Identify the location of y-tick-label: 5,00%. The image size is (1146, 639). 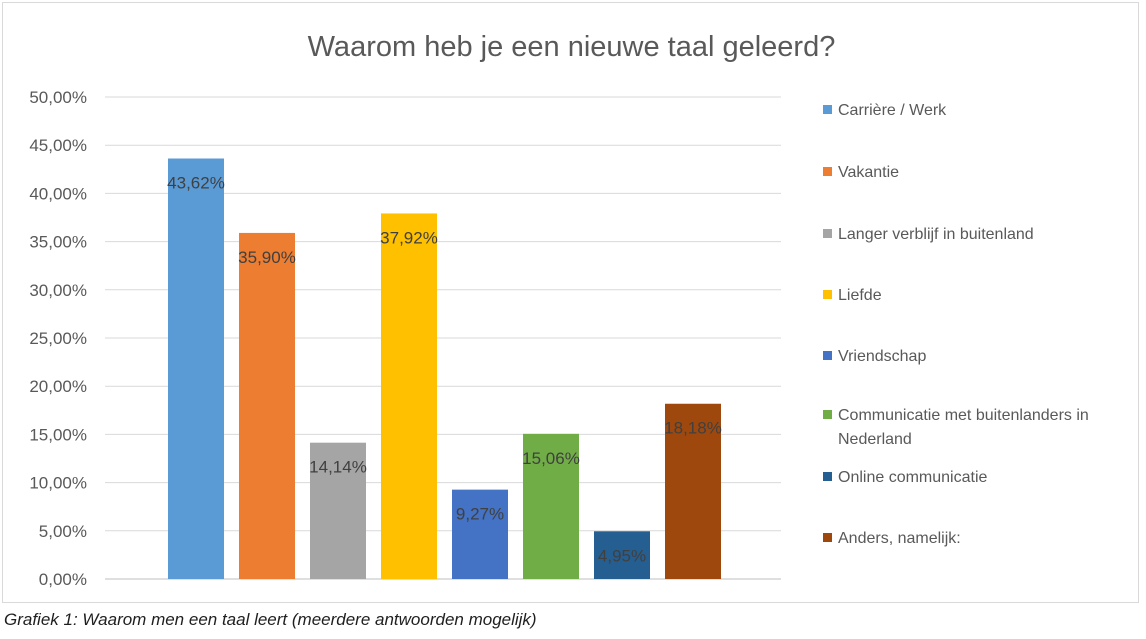
(63, 531).